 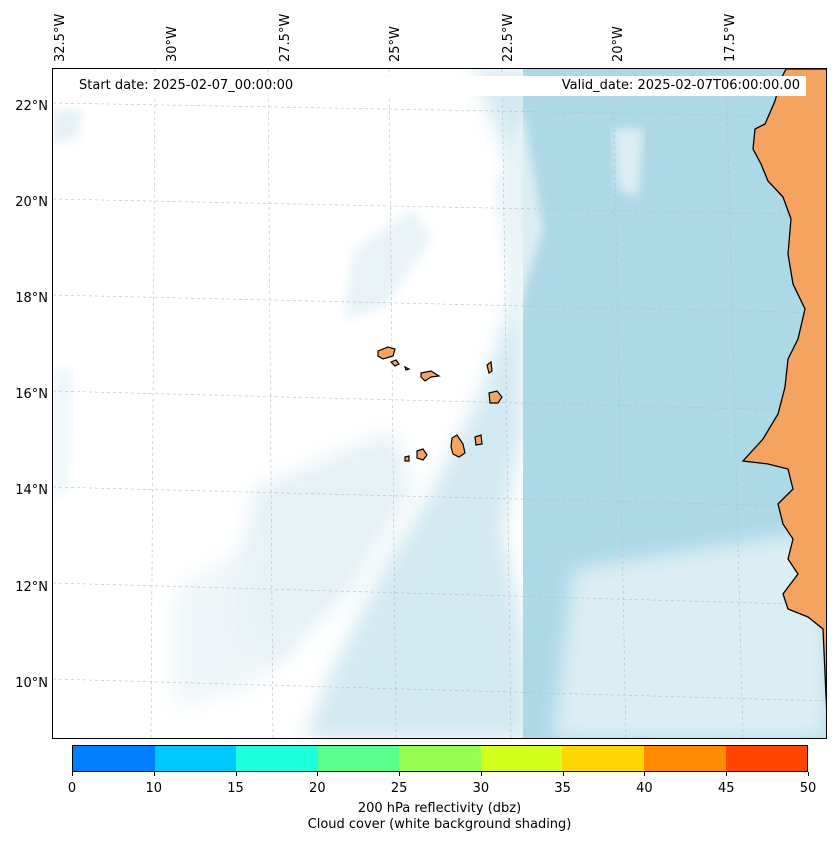 I want to click on colorbar-title-line2: Cloud cover (white background shading), so click(x=439, y=824).